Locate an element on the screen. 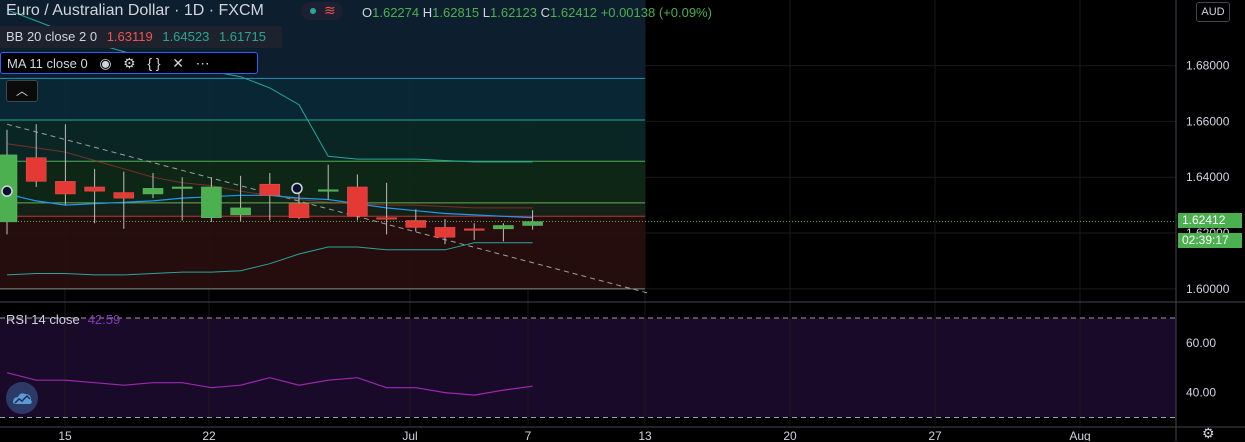 The height and width of the screenshot is (442, 1245). open-value: 1.62274 is located at coordinates (396, 12).